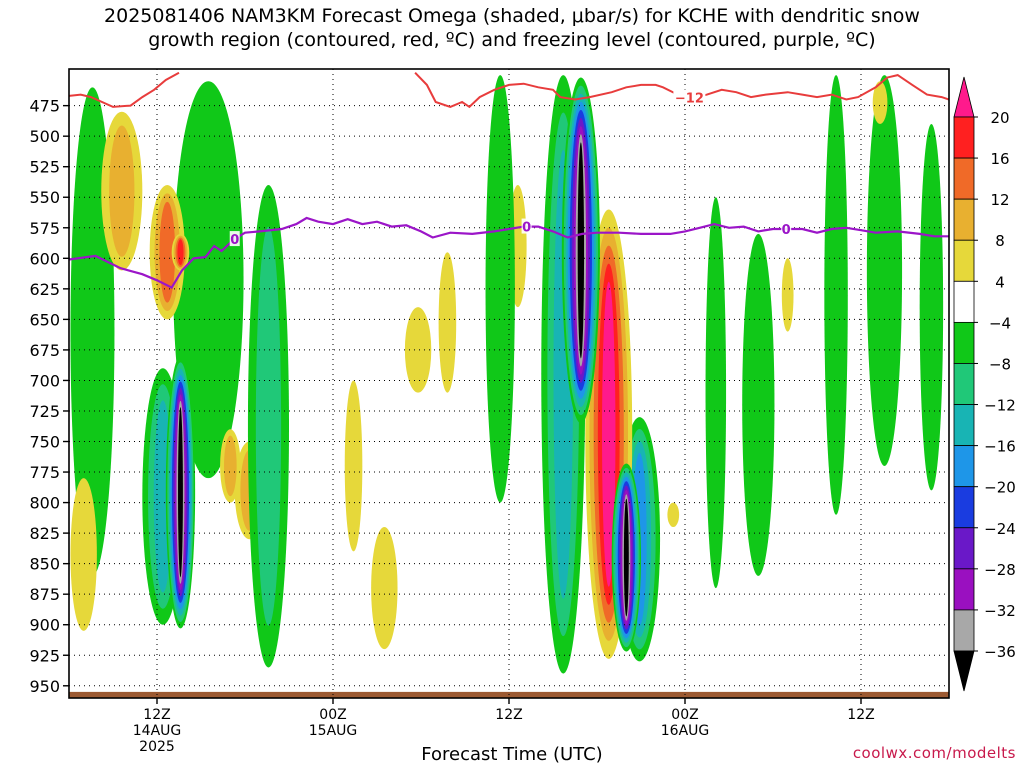  I want to click on y-tick-label: 600, so click(44, 258).